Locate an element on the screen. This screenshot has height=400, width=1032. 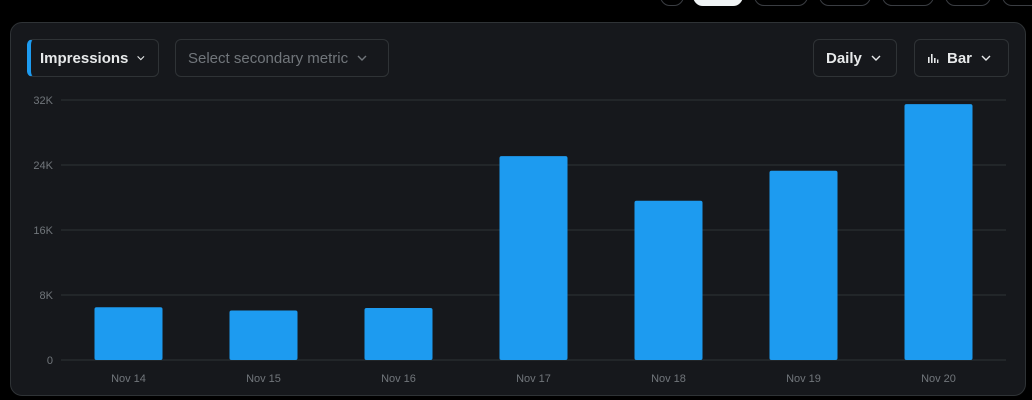
period-label: Daily is located at coordinates (844, 58).